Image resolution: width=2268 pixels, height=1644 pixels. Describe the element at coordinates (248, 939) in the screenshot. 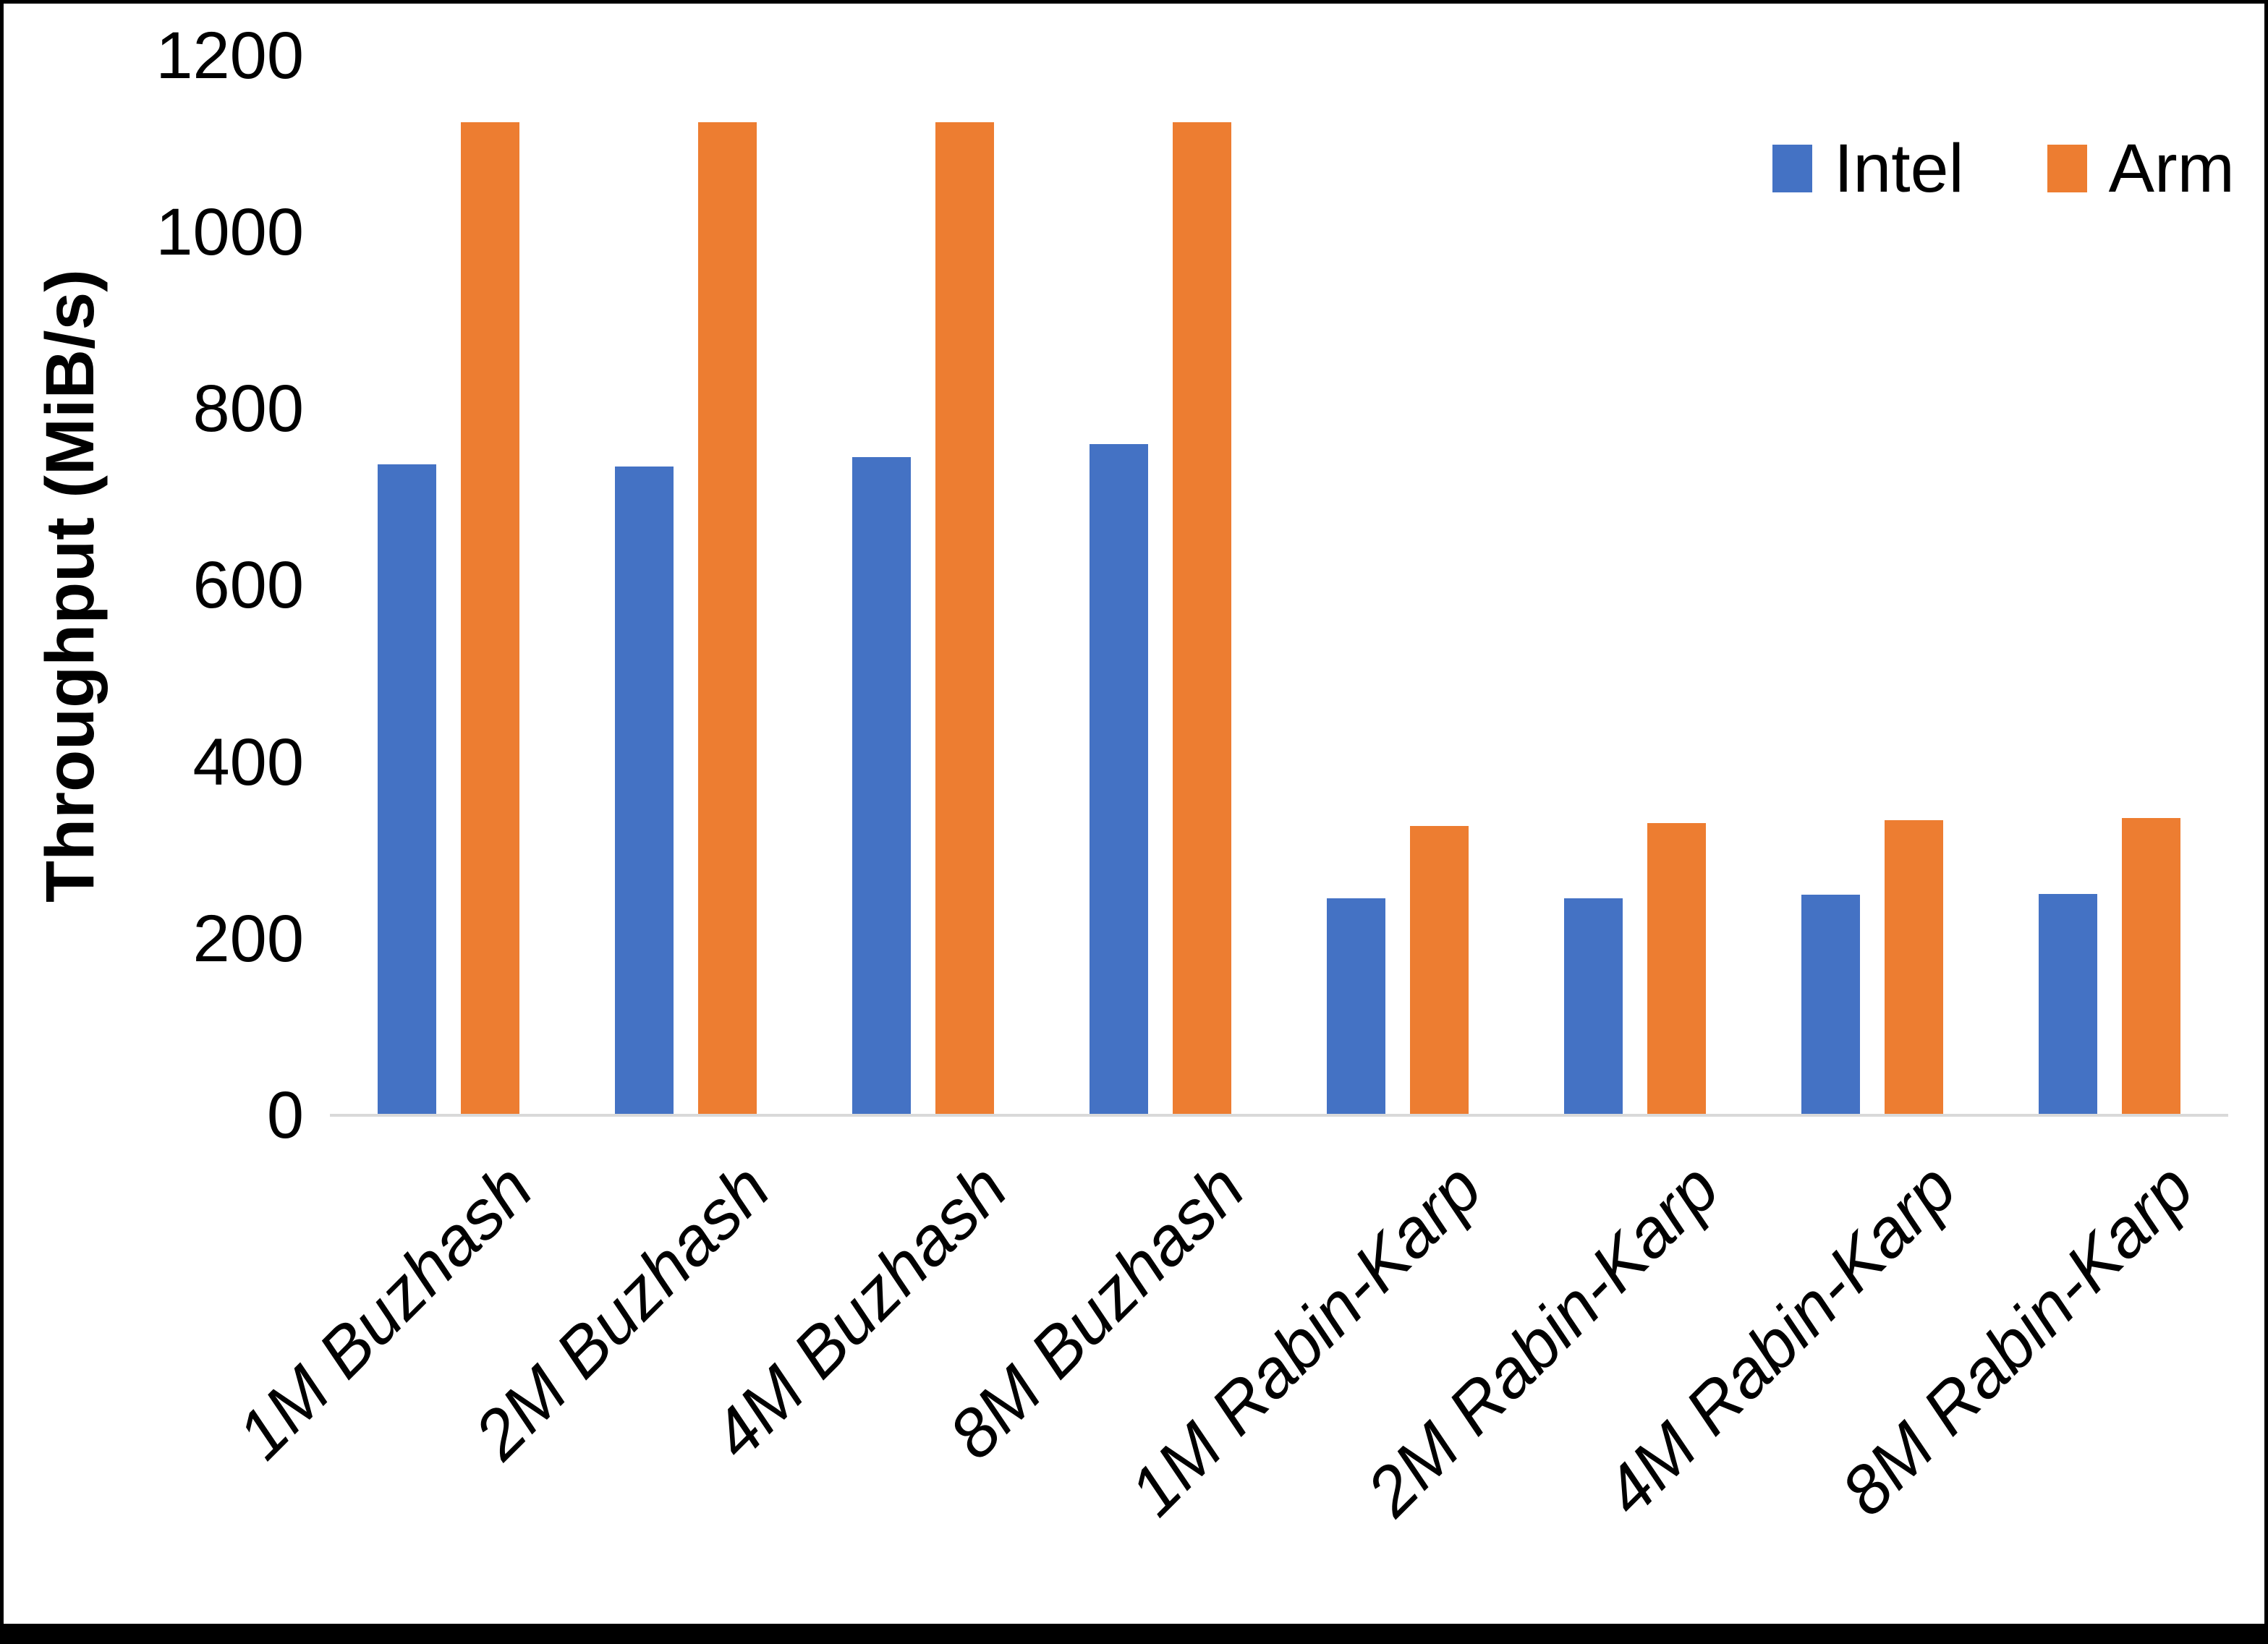

I see `y-tick-label: 200` at that location.